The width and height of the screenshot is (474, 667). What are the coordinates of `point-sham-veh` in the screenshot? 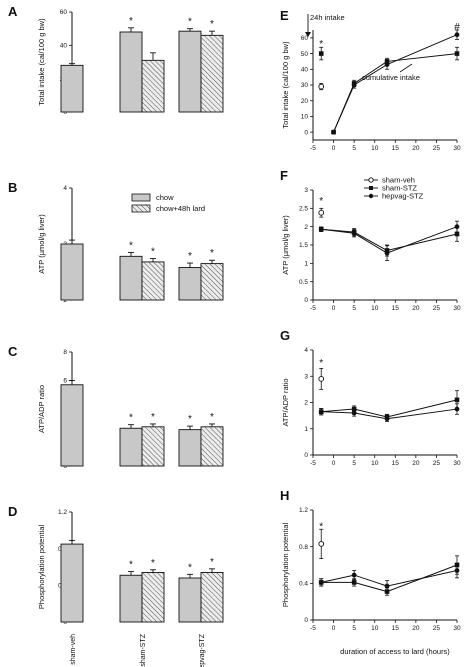 It's located at (321, 212).